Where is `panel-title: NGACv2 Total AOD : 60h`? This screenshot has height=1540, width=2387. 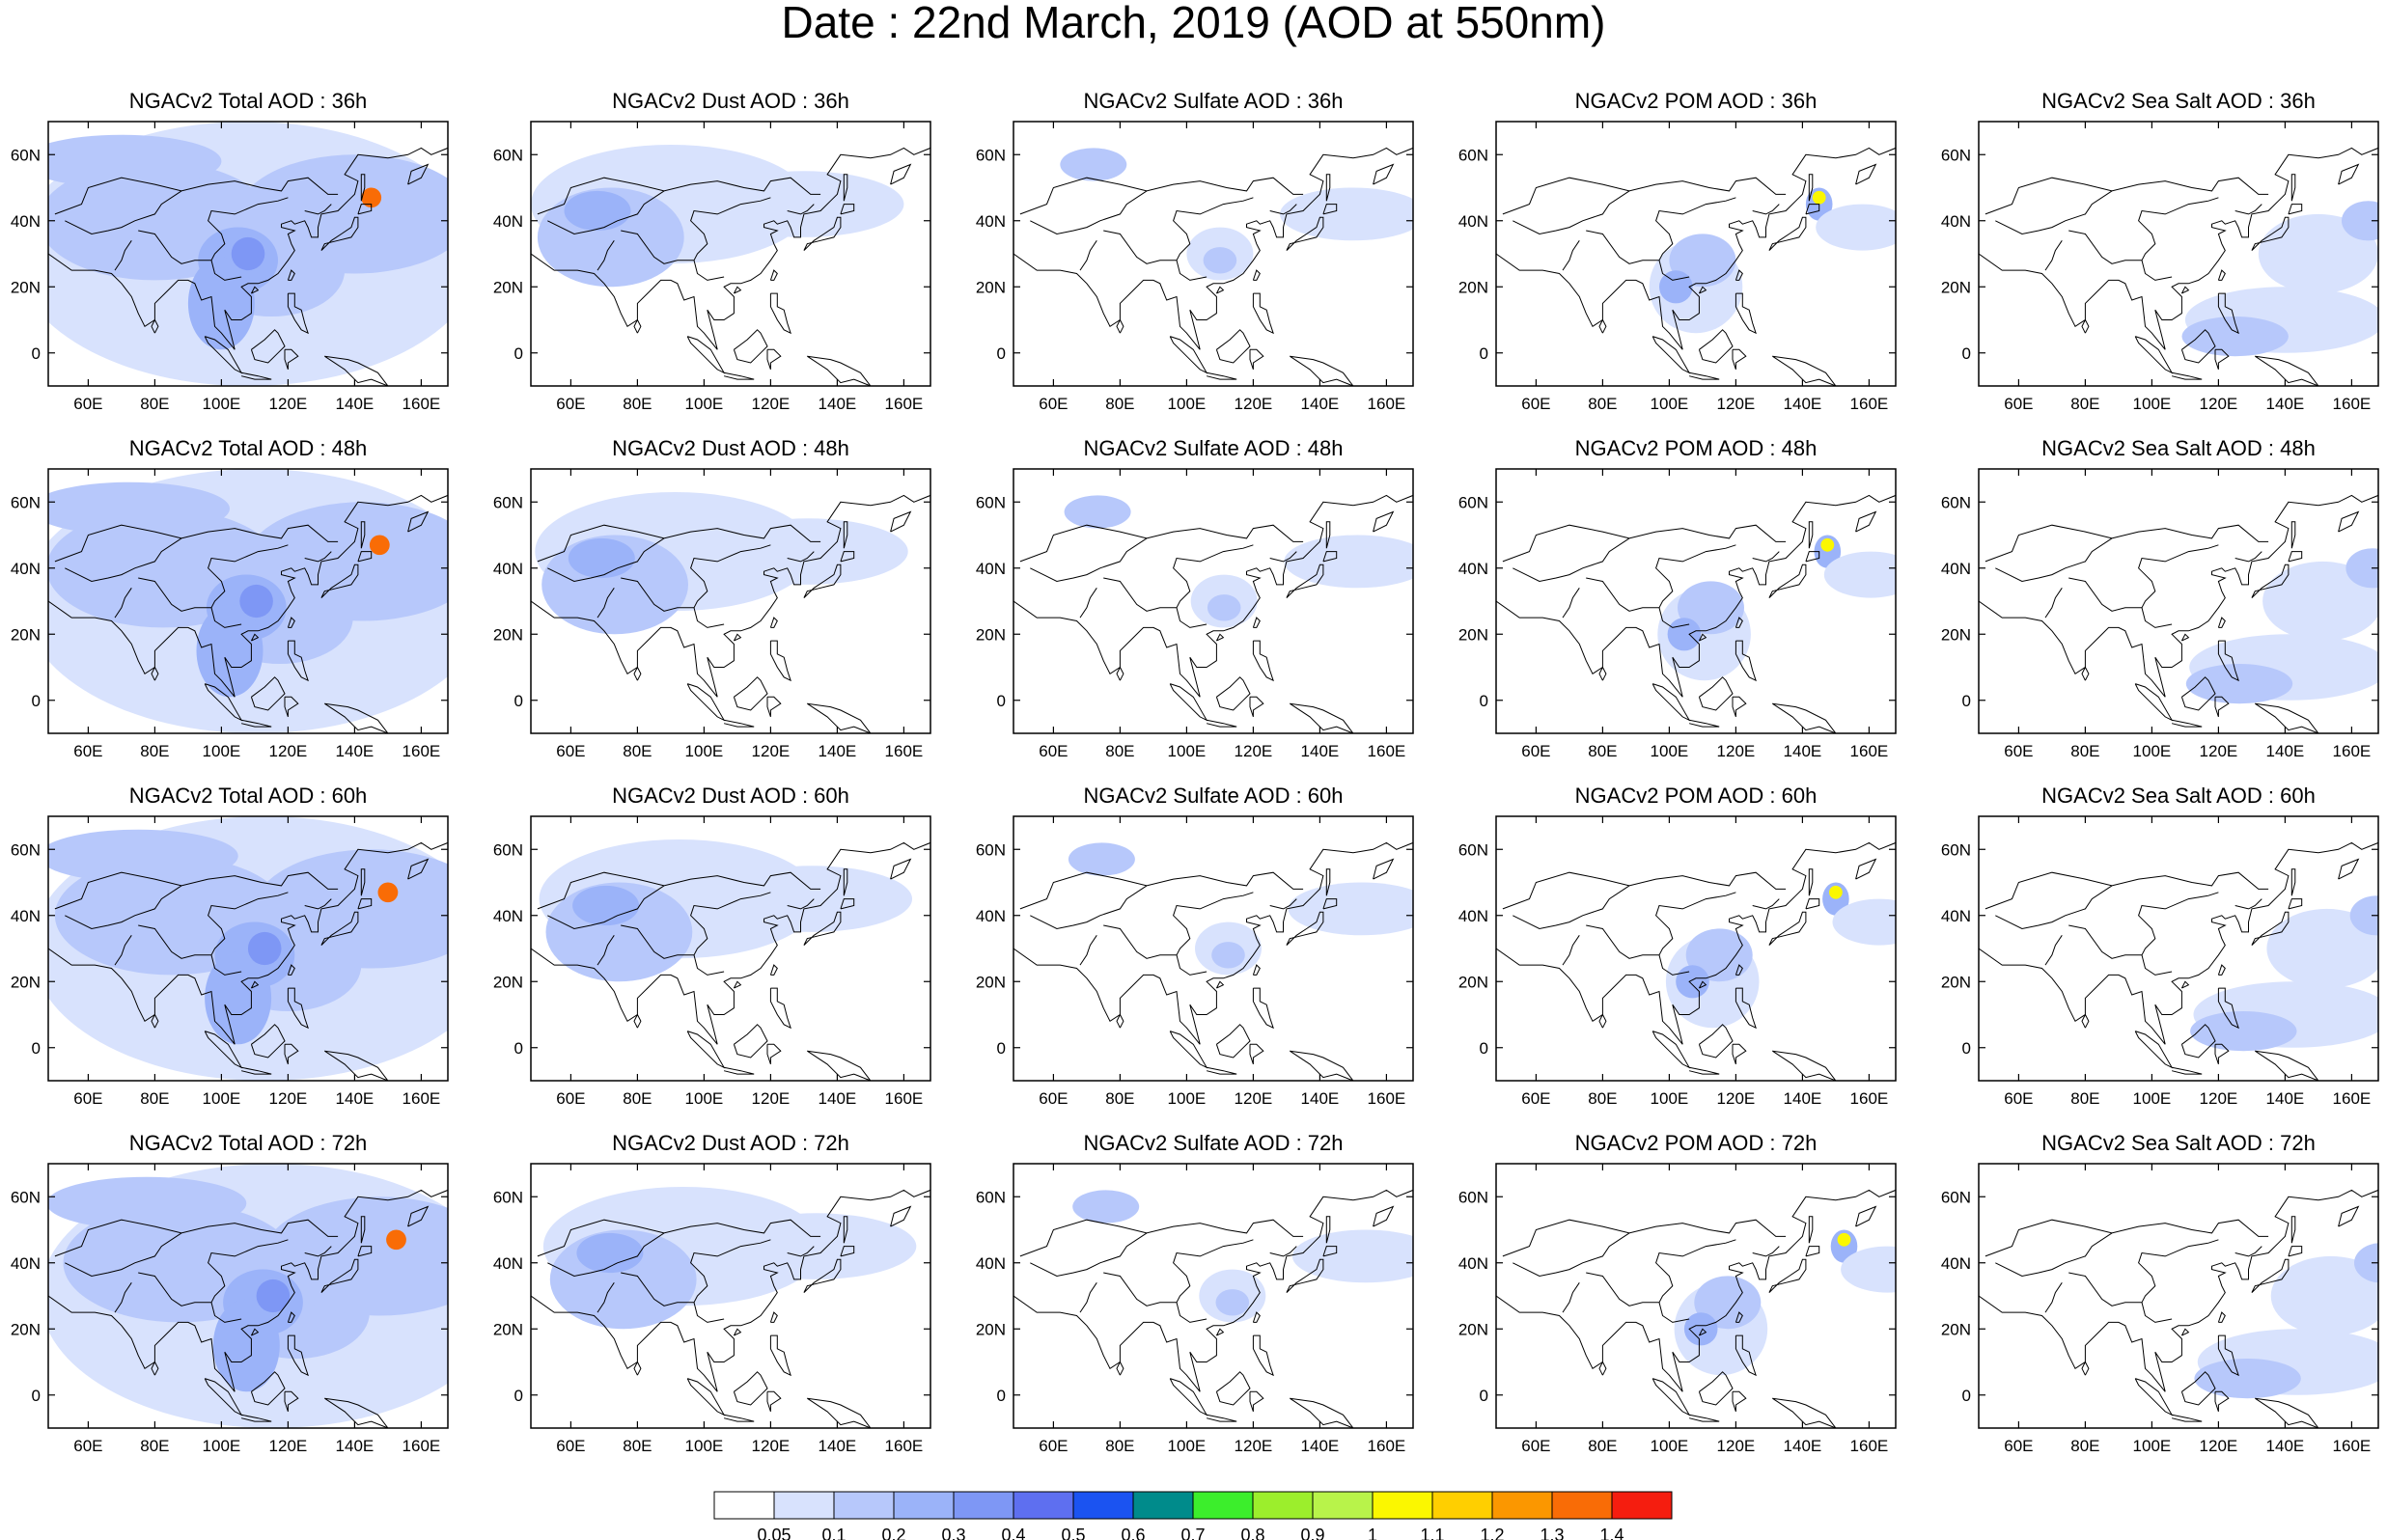 panel-title: NGACv2 Total AOD : 60h is located at coordinates (248, 796).